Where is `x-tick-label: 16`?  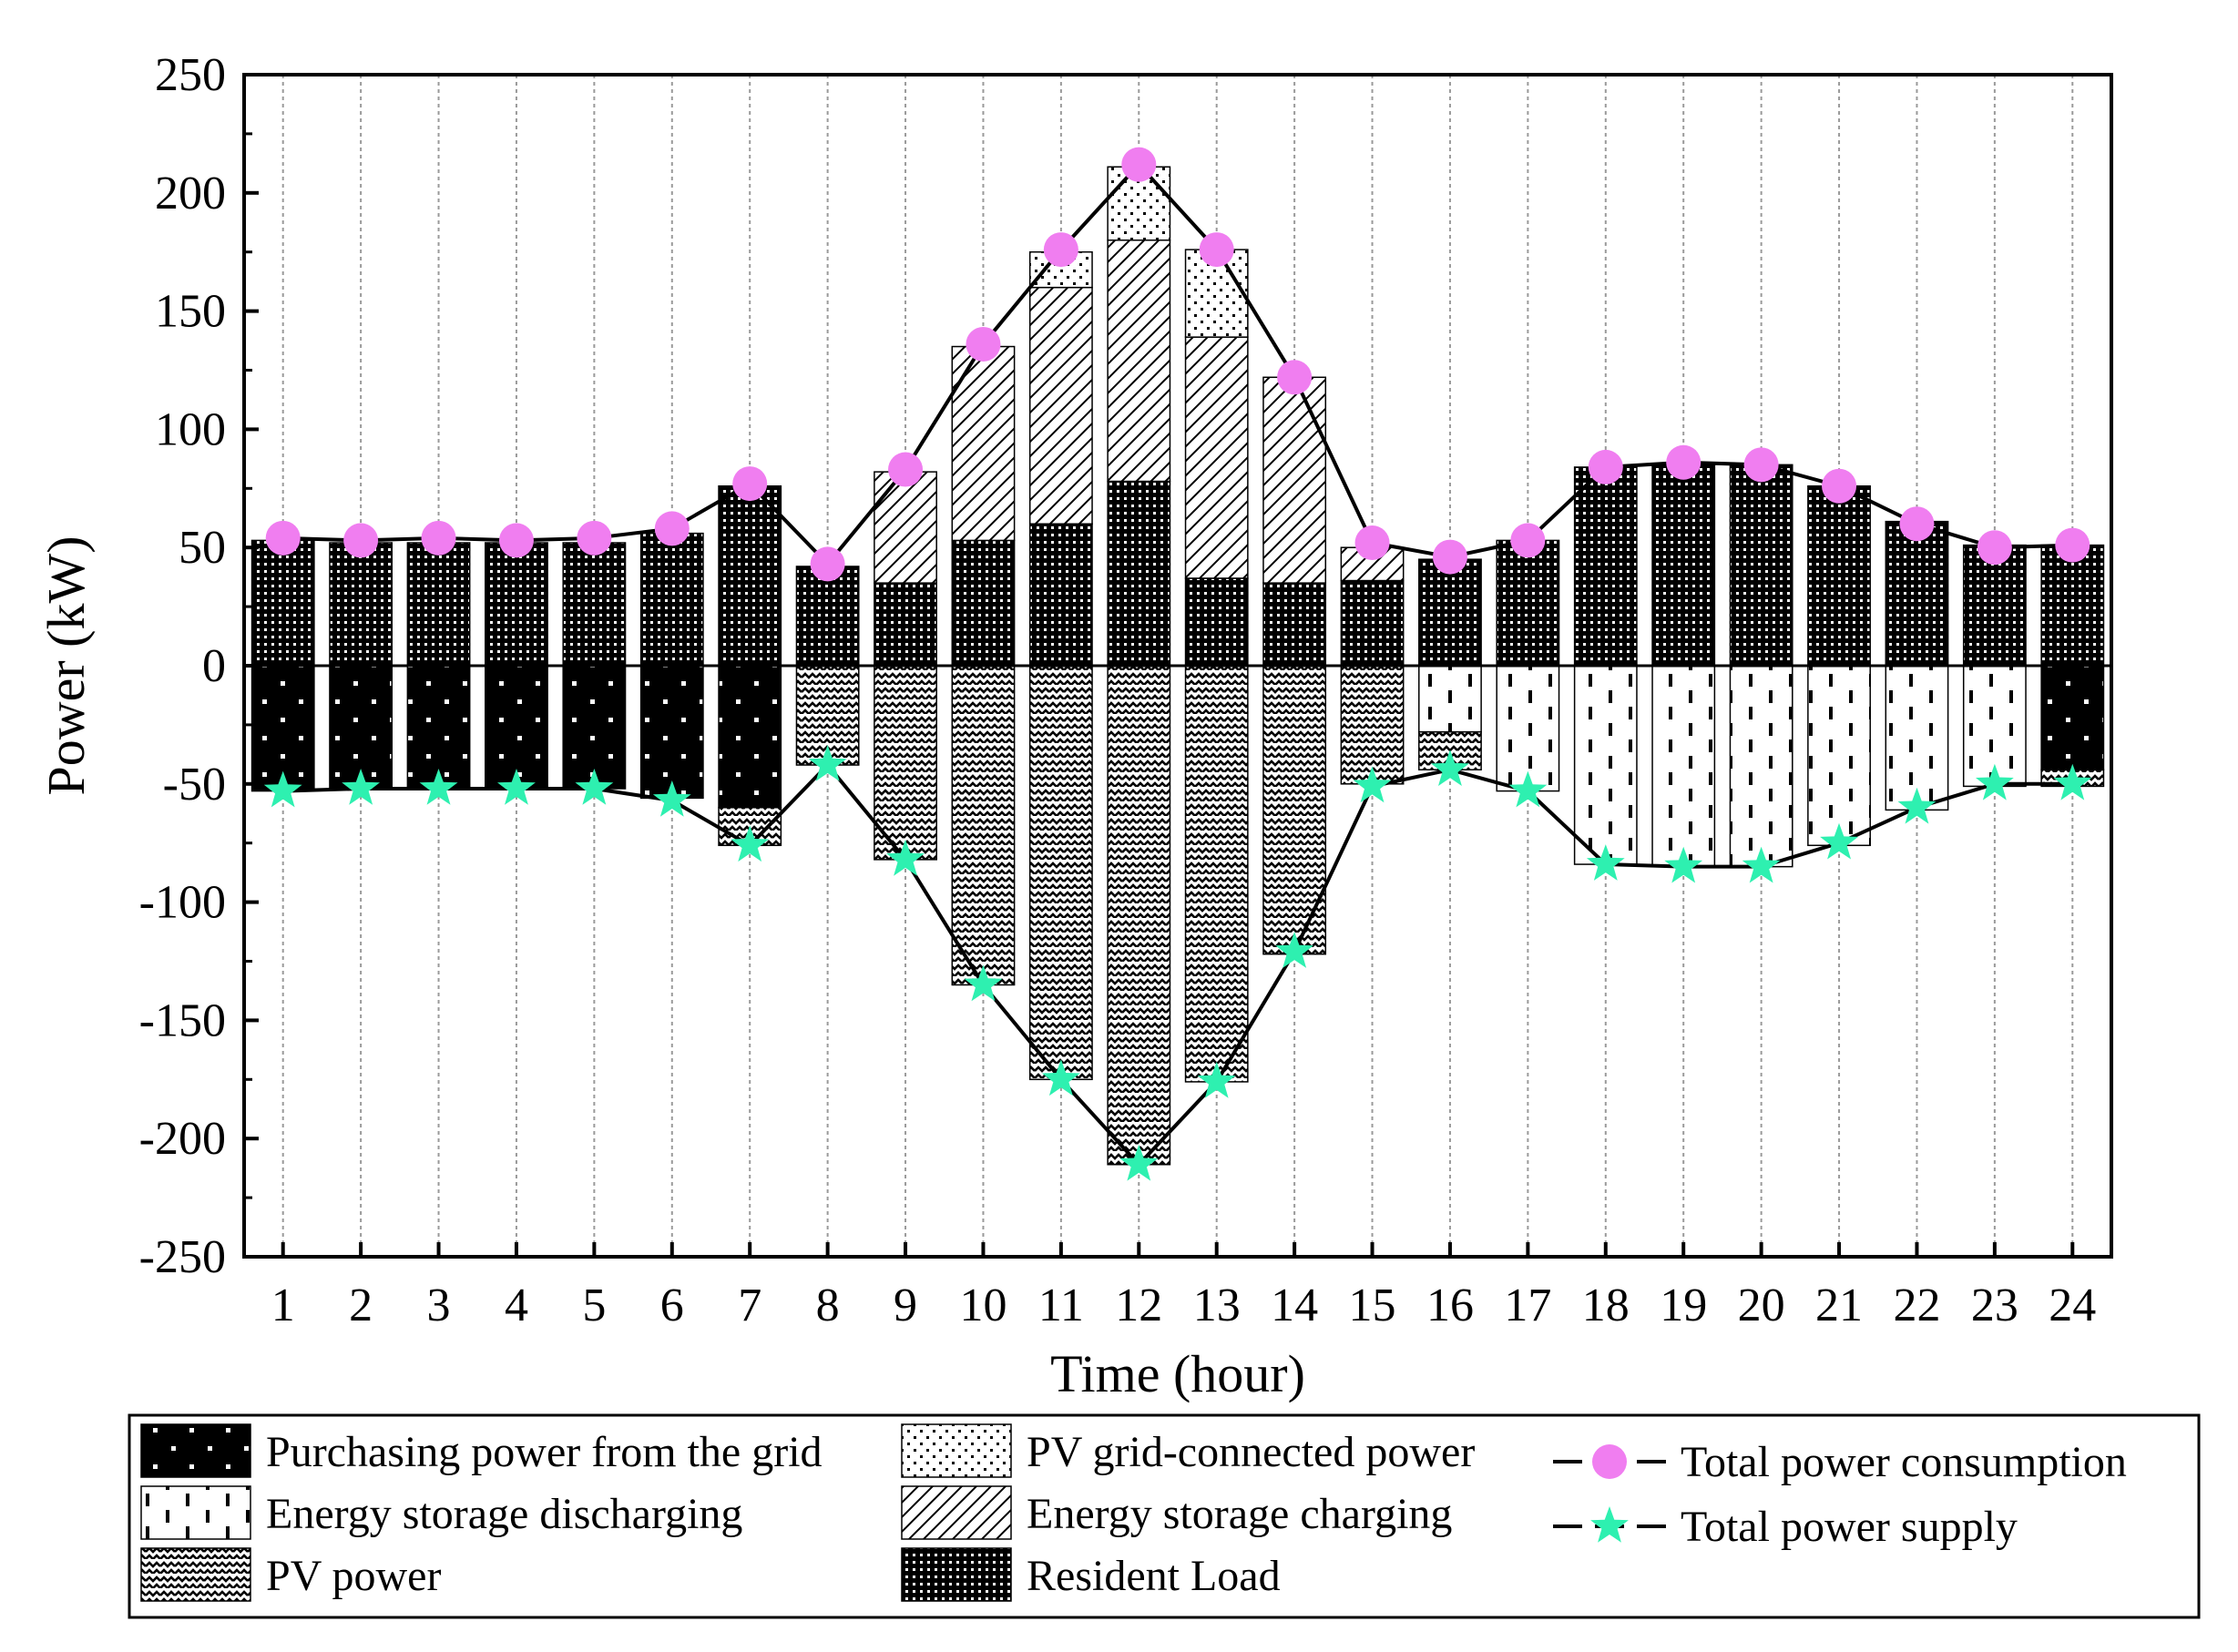
x-tick-label: 16 is located at coordinates (1450, 1306).